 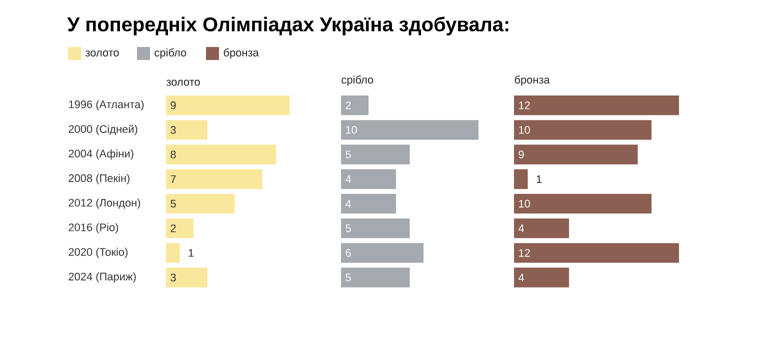 What do you see at coordinates (99, 179) in the screenshot?
I see `y-tick-label: 2008 (Пекін)` at bounding box center [99, 179].